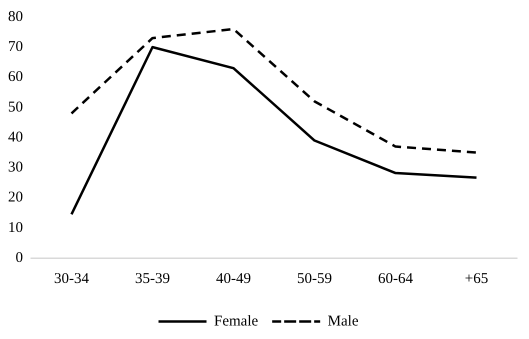  I want to click on y-tick-label: 50, so click(15, 107).